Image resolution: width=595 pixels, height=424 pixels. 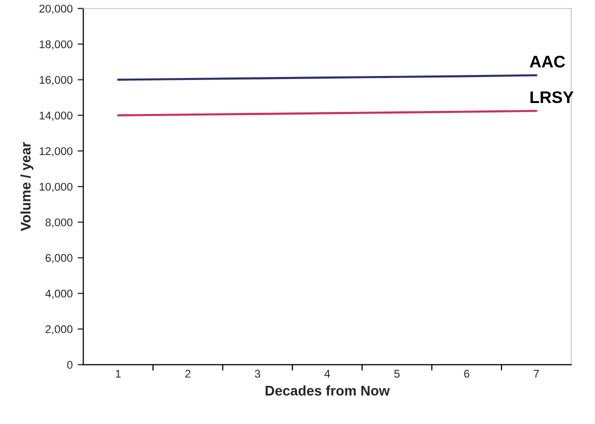 What do you see at coordinates (328, 390) in the screenshot?
I see `x-axis-title: Decades from Now` at bounding box center [328, 390].